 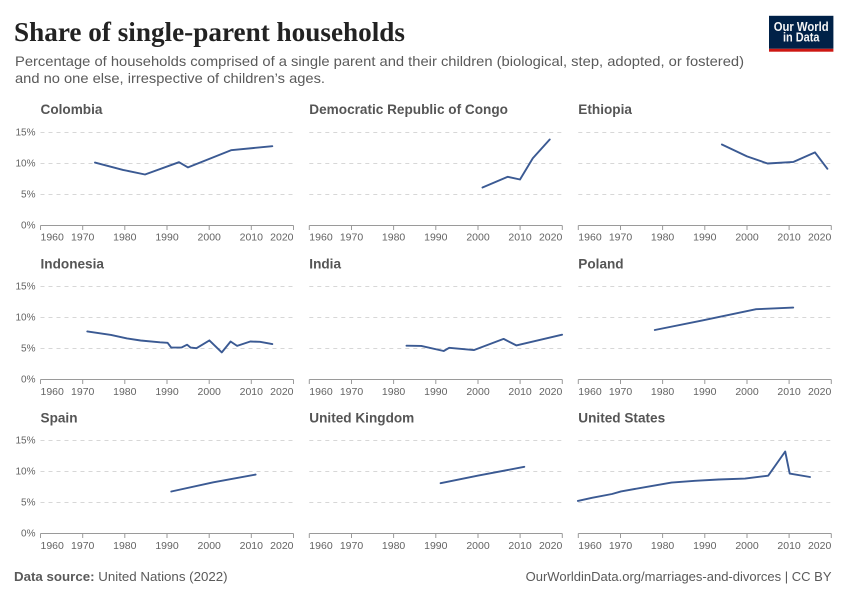 I want to click on svg-text: Indonesia, so click(x=73, y=263).